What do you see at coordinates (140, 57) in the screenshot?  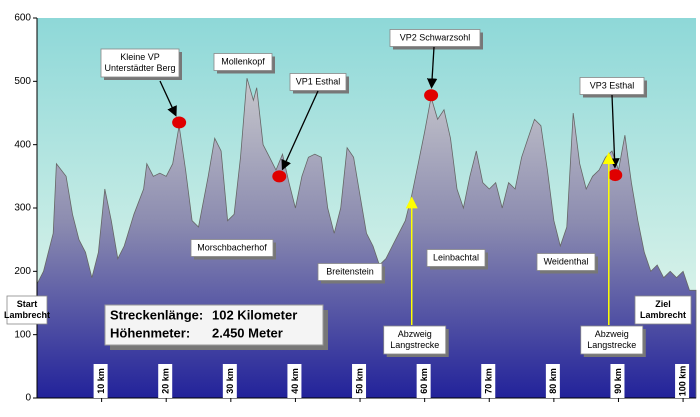 I see `stop-label: Kleine VP` at bounding box center [140, 57].